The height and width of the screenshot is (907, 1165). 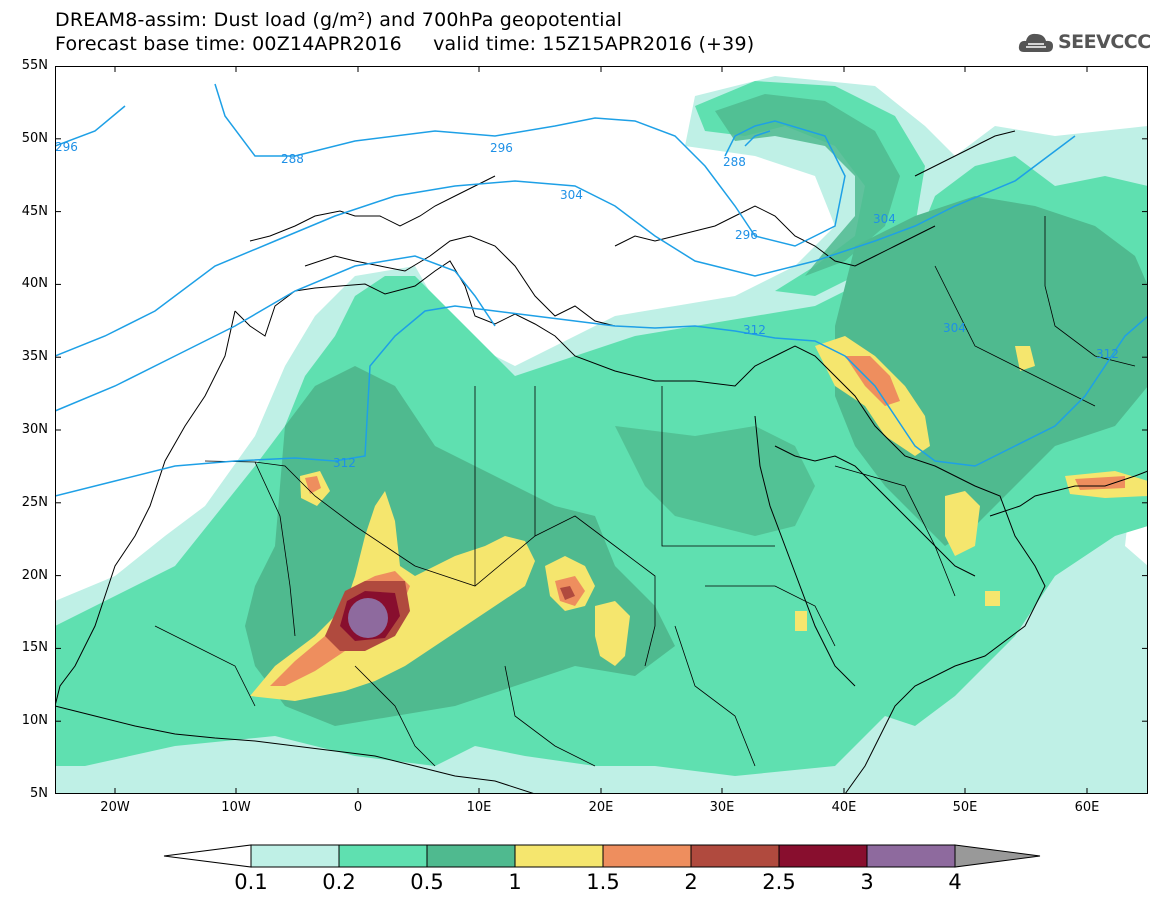 I want to click on dust-colorbar, so click(x=602, y=856).